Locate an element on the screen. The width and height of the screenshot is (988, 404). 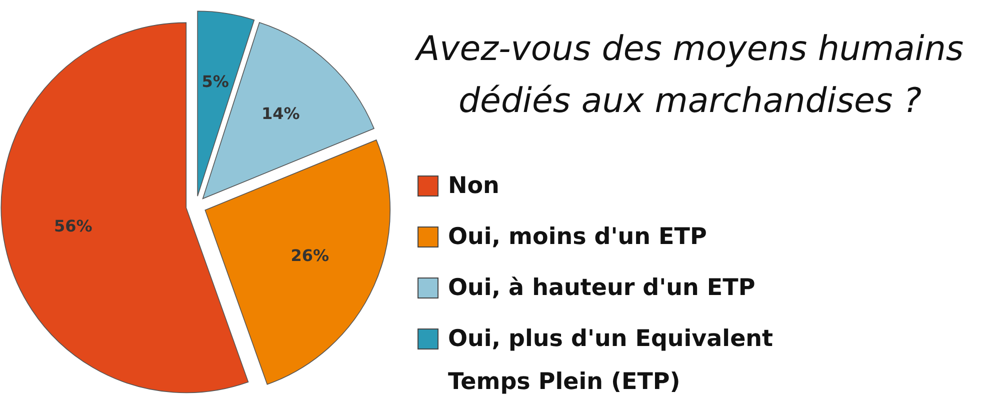
data-label: 14% is located at coordinates (281, 113).